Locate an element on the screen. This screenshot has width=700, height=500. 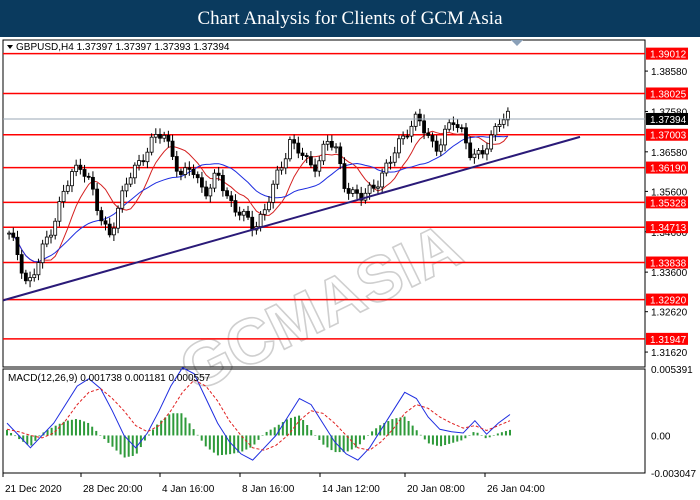
level-label: 1.34713 is located at coordinates (668, 228).